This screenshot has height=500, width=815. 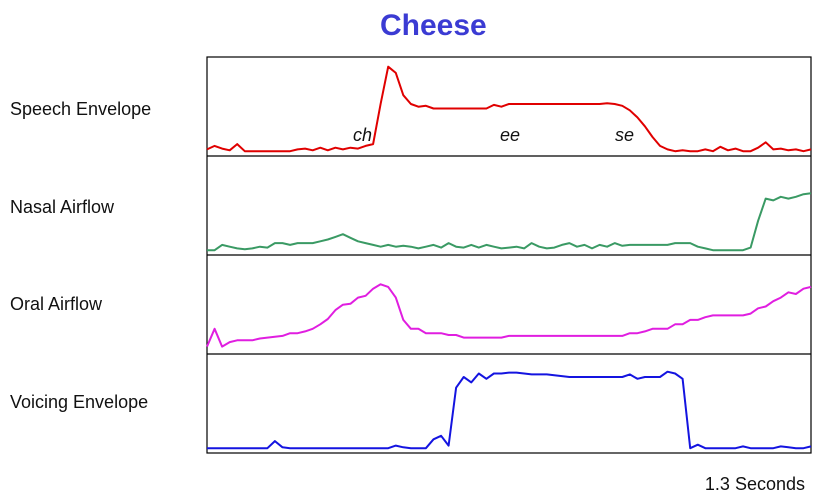 I want to click on series-label-nasal-airflow: Nasal Airflow, so click(x=62, y=207).